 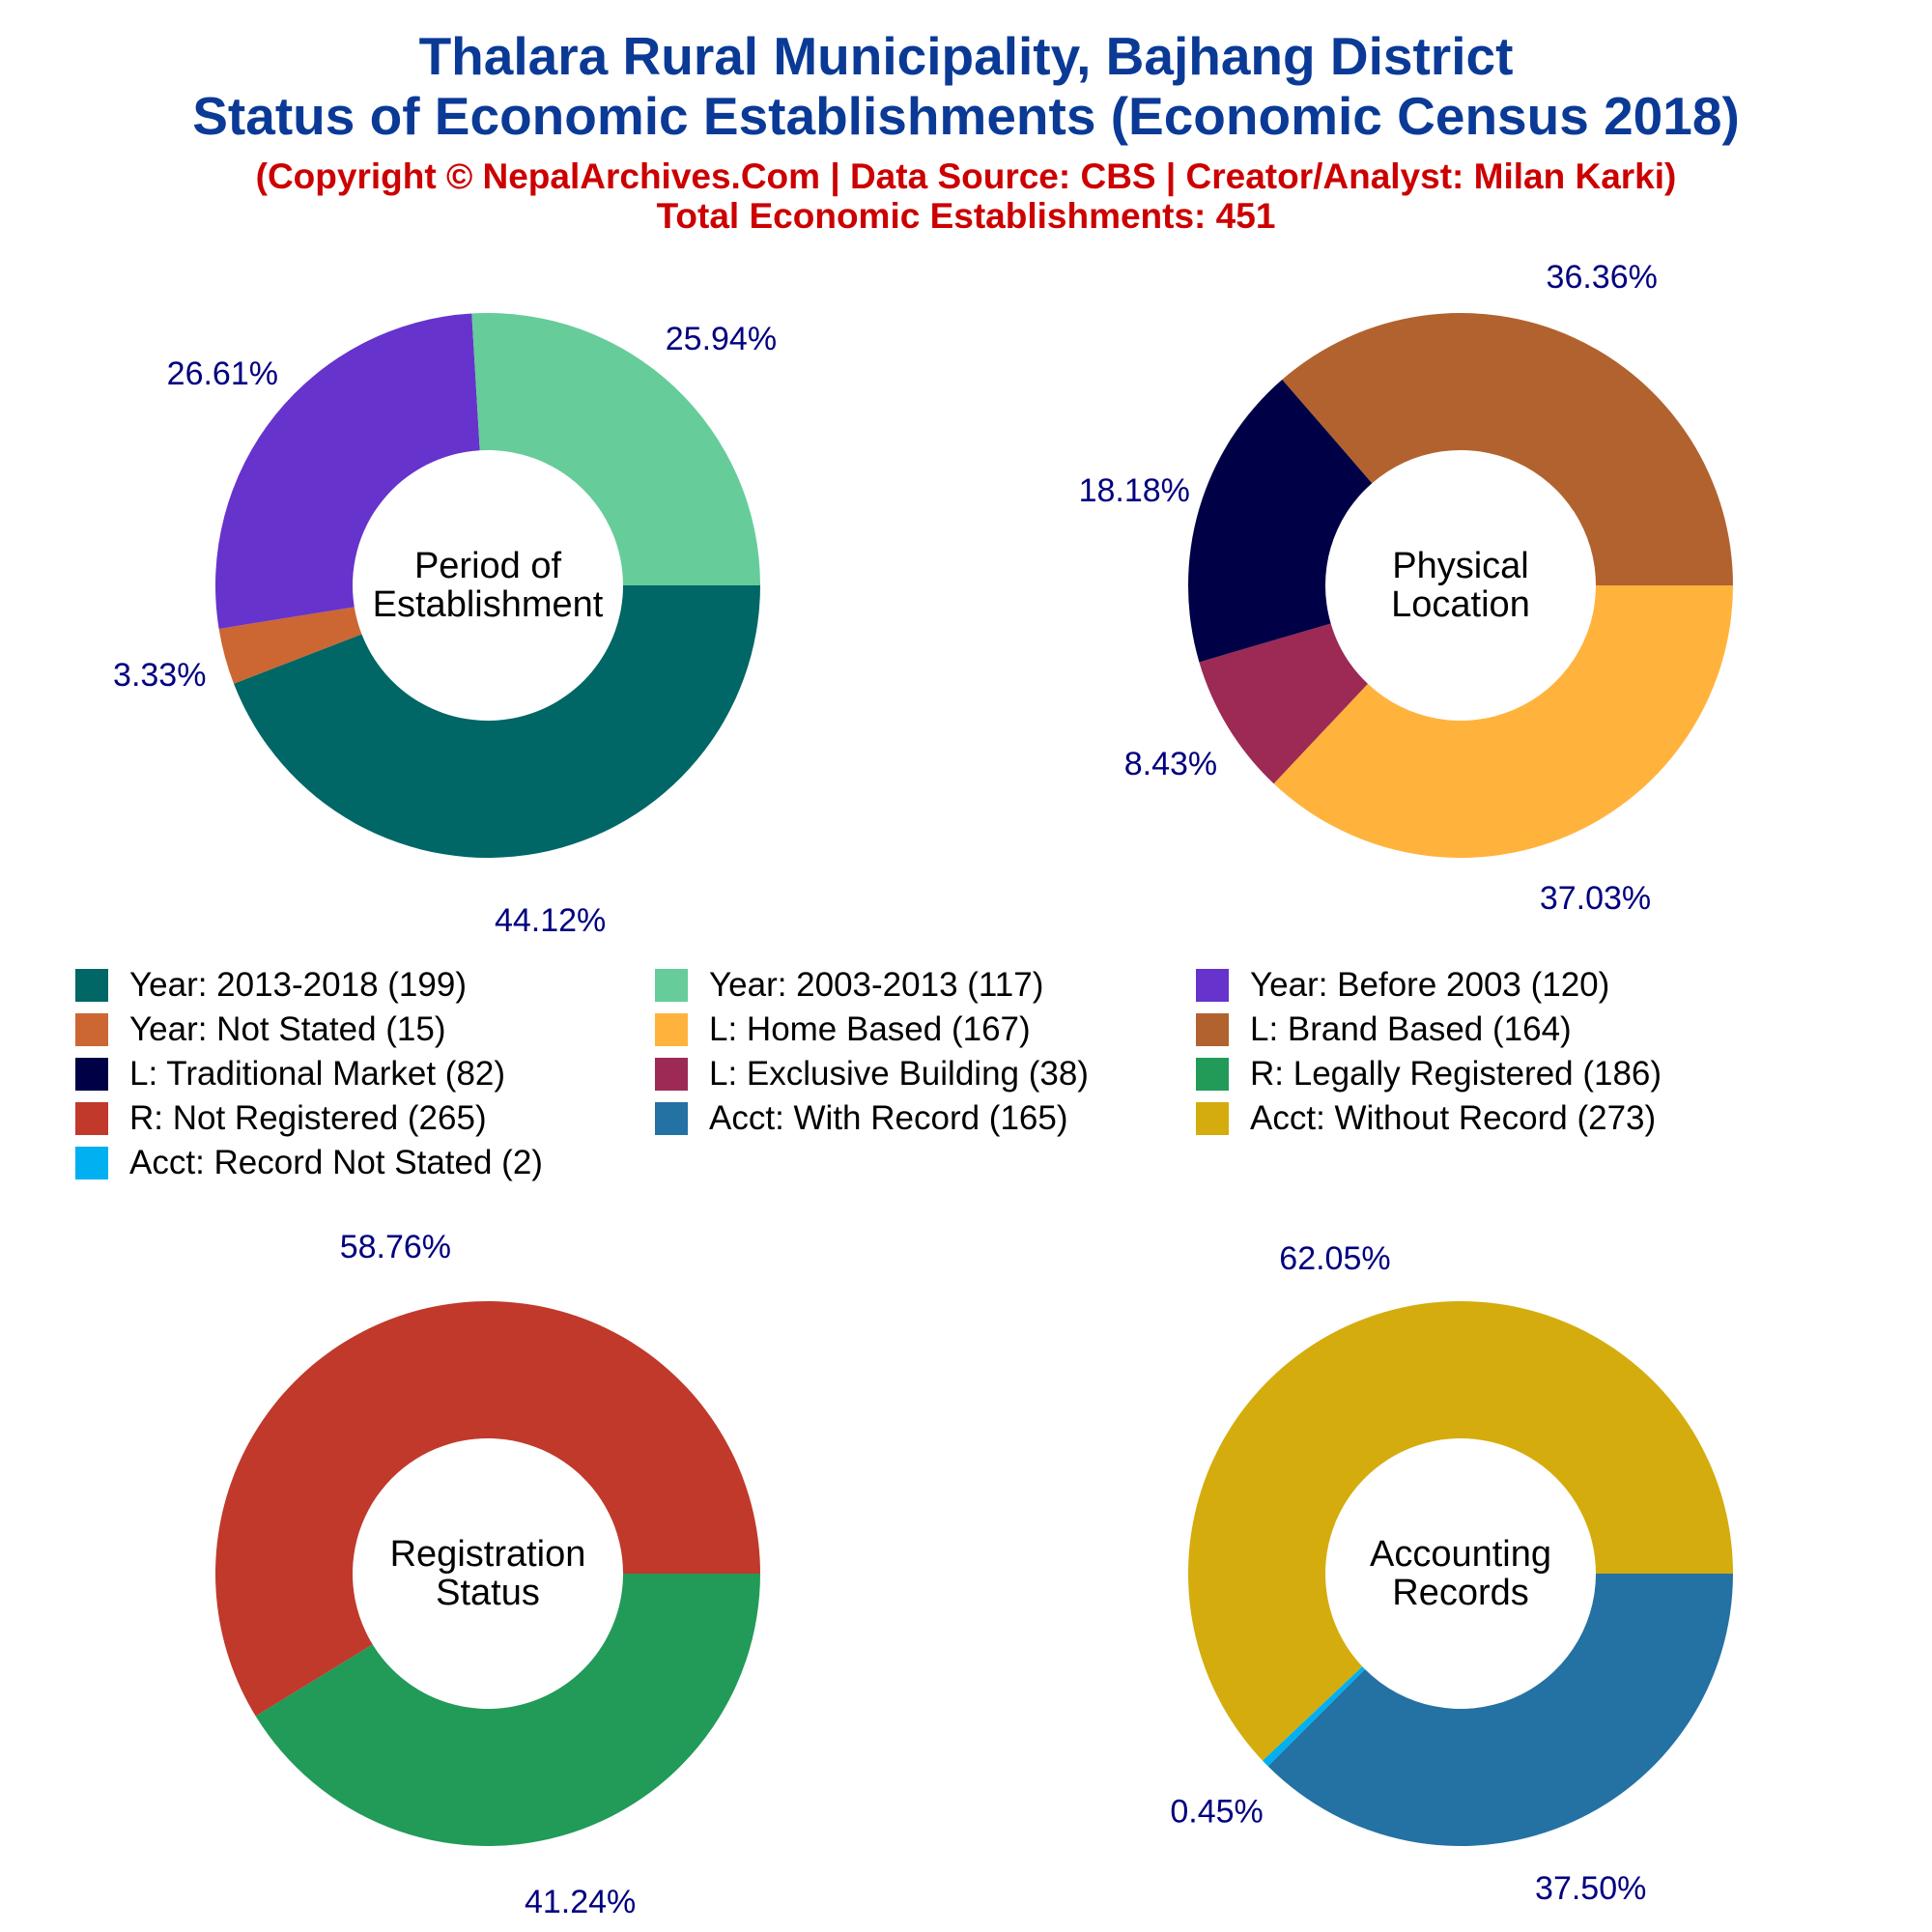 What do you see at coordinates (580, 1902) in the screenshot?
I see `pct-label-r-legally-registered: 41.24%` at bounding box center [580, 1902].